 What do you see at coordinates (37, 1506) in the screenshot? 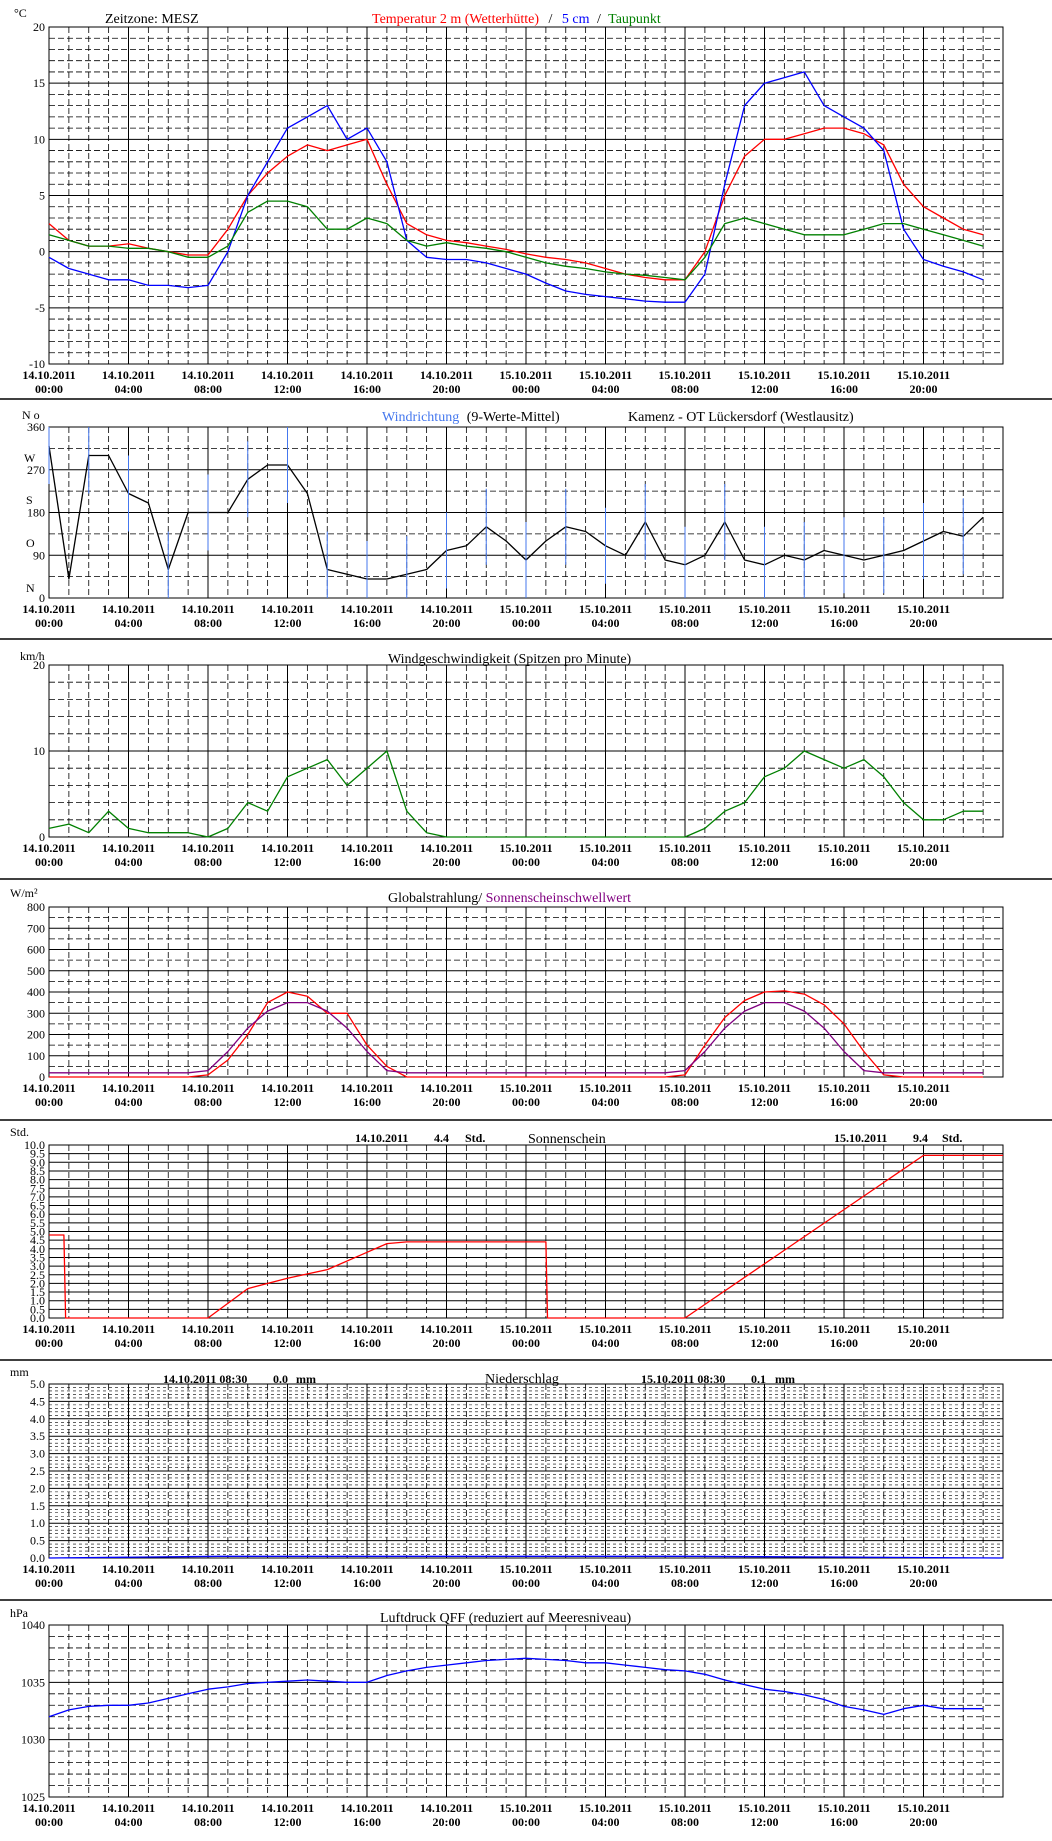
I see `y-tick-label: 1.5` at bounding box center [37, 1506].